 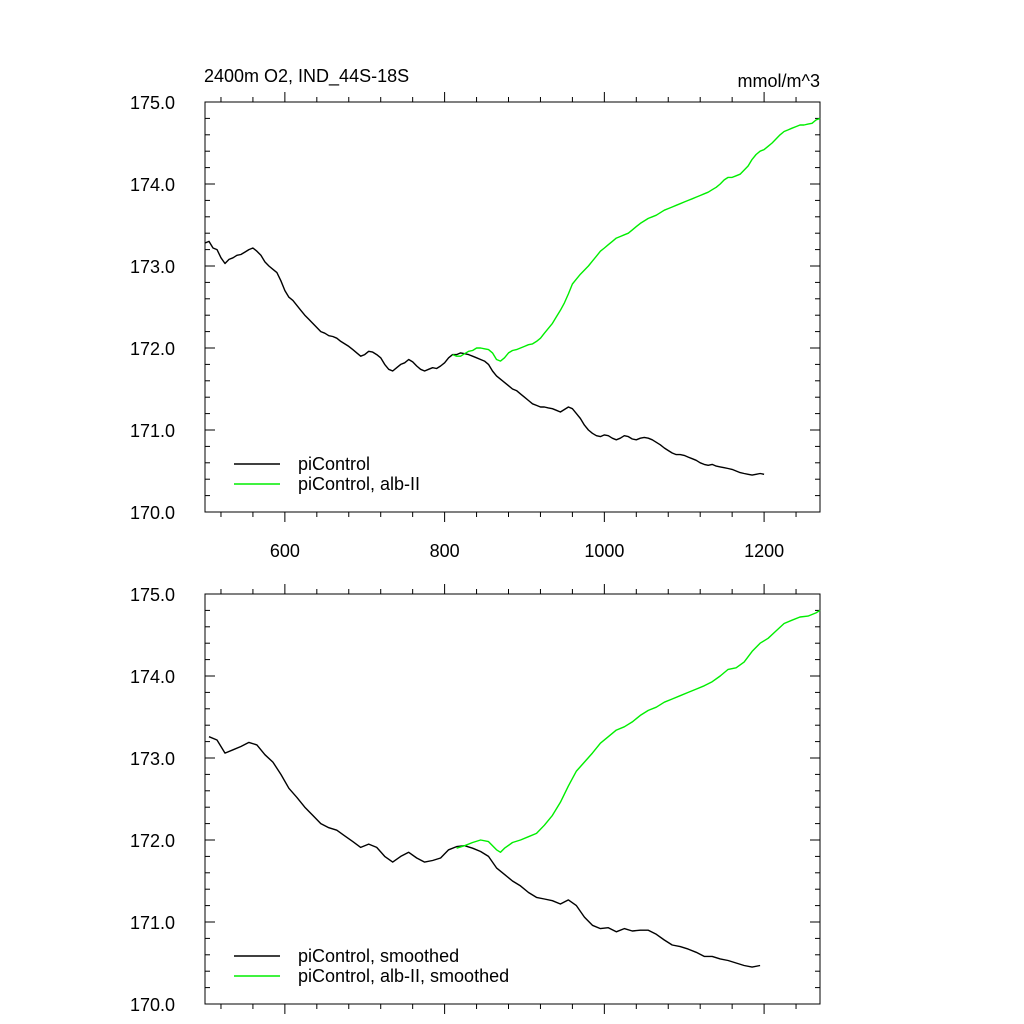 I want to click on units-label: mmol/m^3, so click(x=779, y=81).